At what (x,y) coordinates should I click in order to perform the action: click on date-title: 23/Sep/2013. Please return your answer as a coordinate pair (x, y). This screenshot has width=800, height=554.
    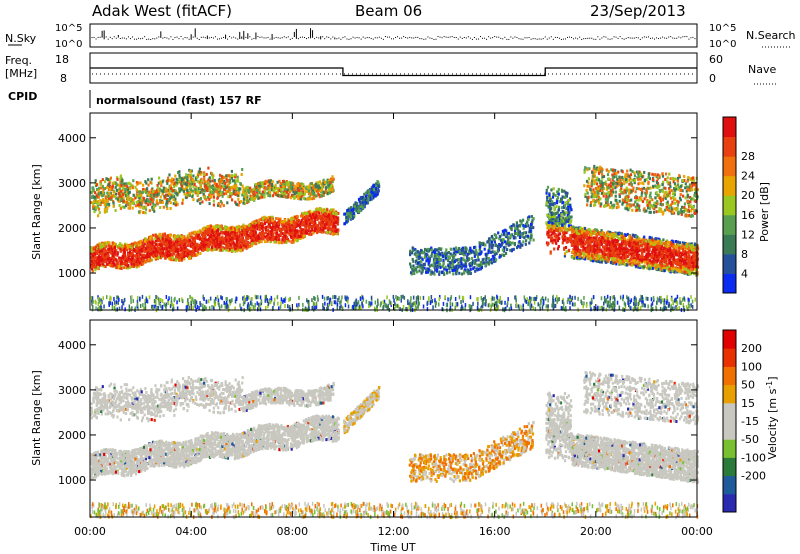
    Looking at the image, I should click on (638, 11).